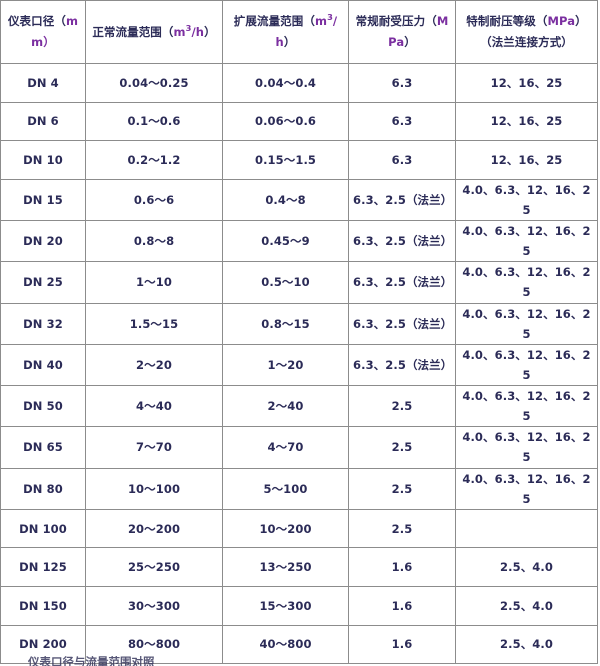  Describe the element at coordinates (43, 529) in the screenshot. I see `cell-diameter: DN 100` at that location.